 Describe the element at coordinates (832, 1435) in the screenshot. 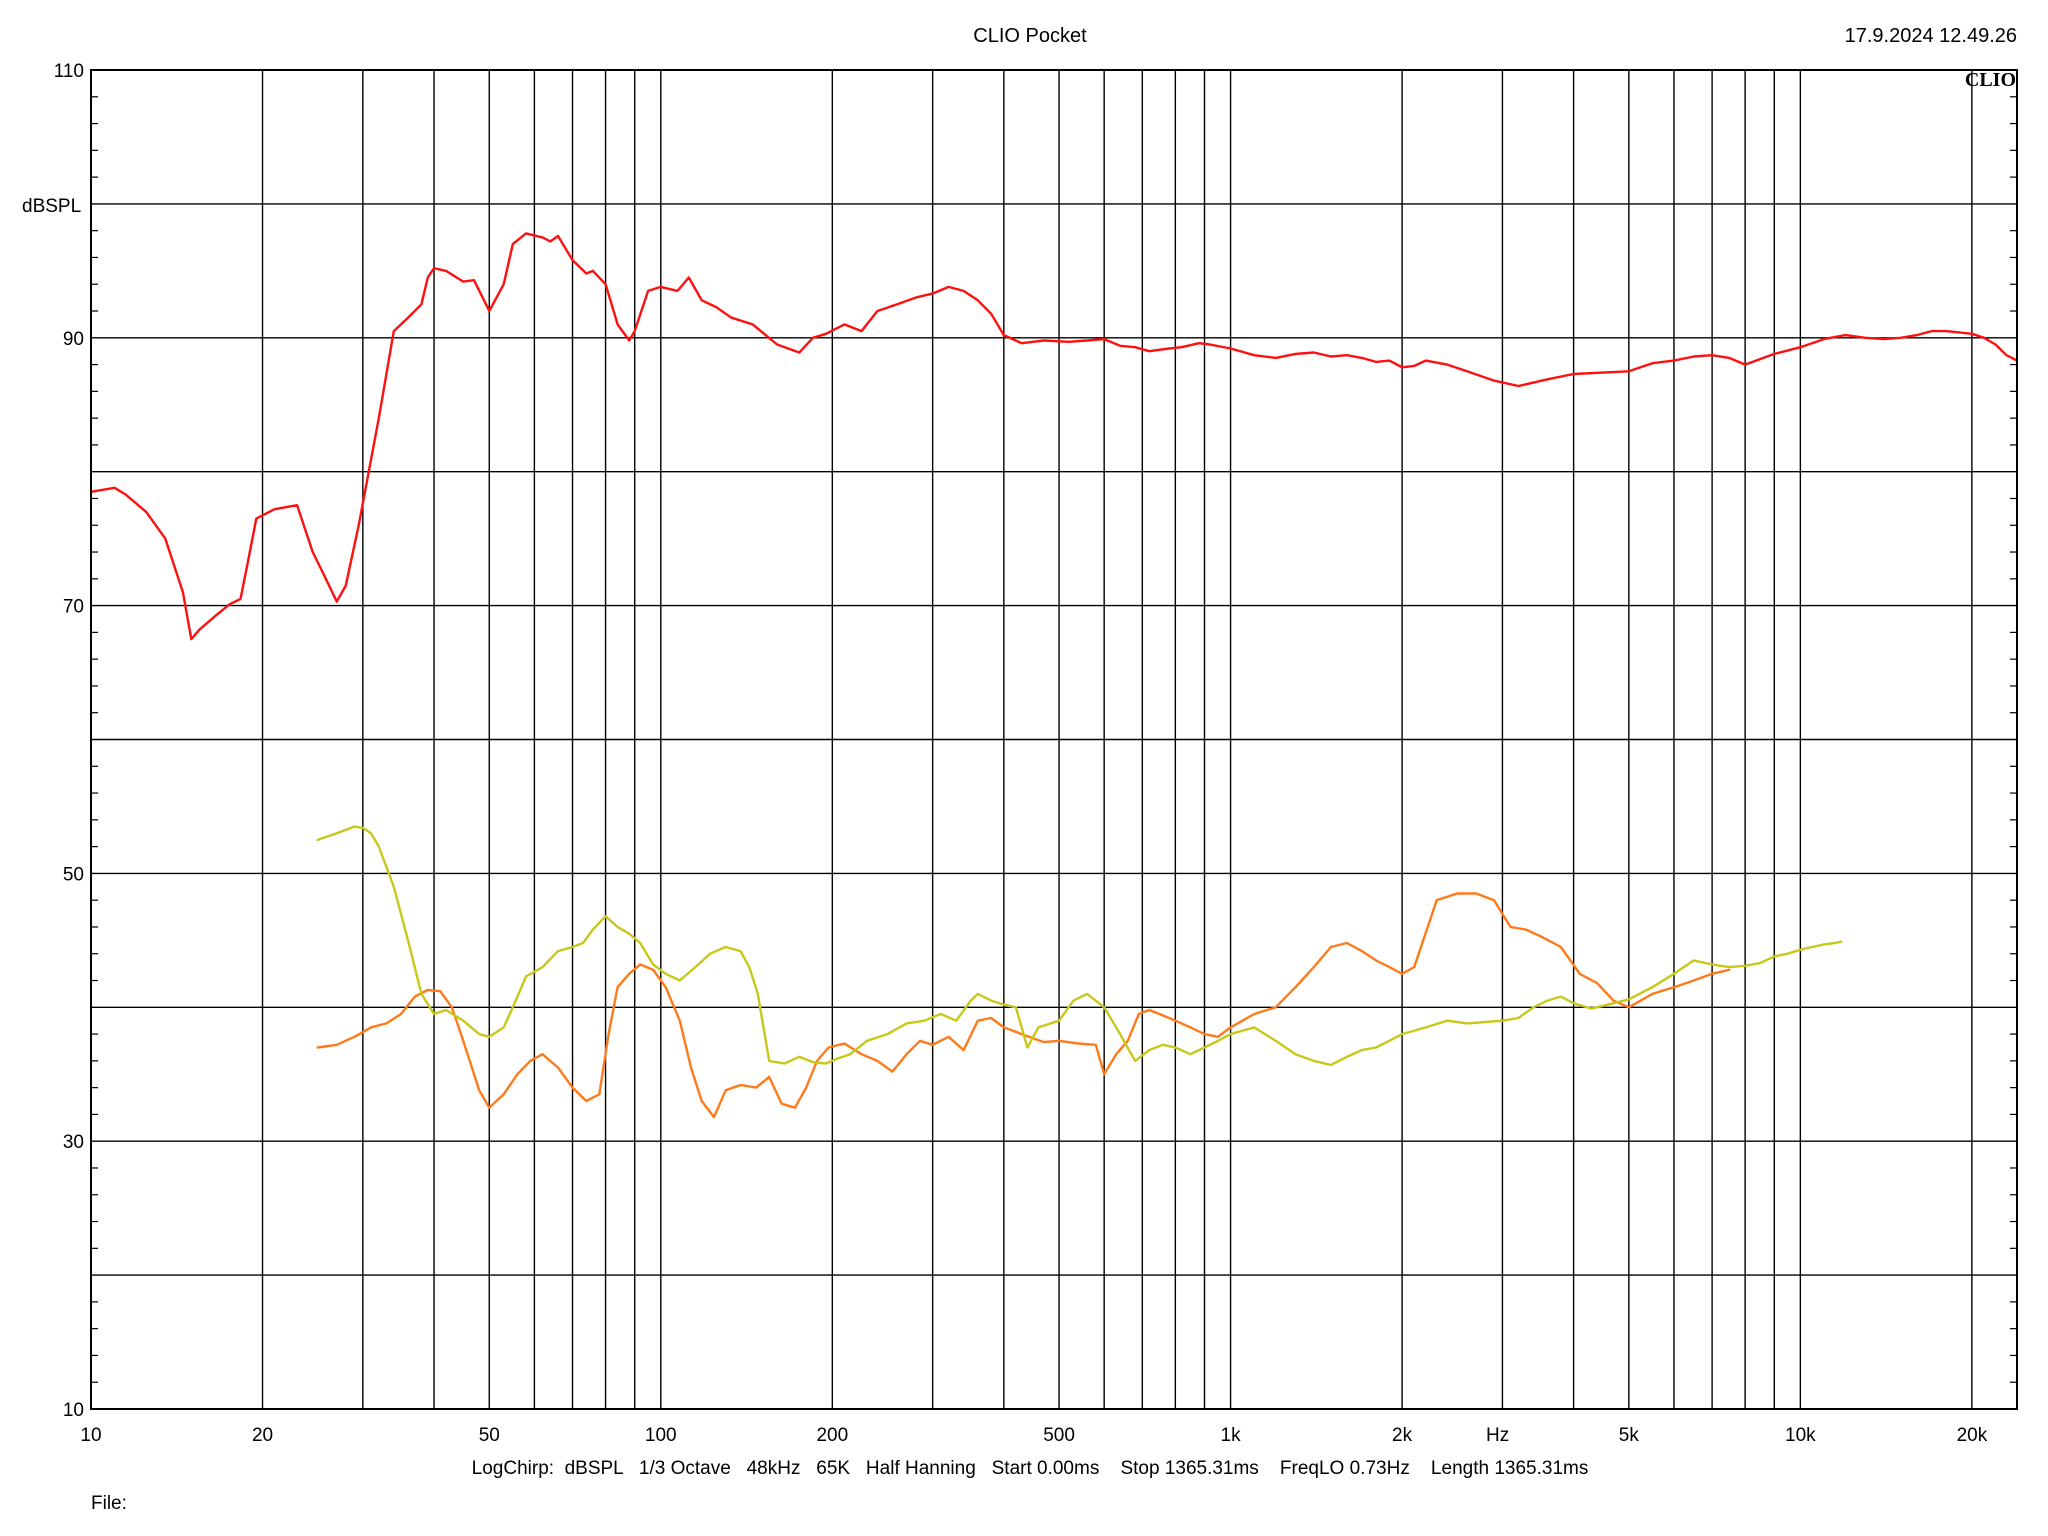

I see `x-tick-label: 200` at that location.